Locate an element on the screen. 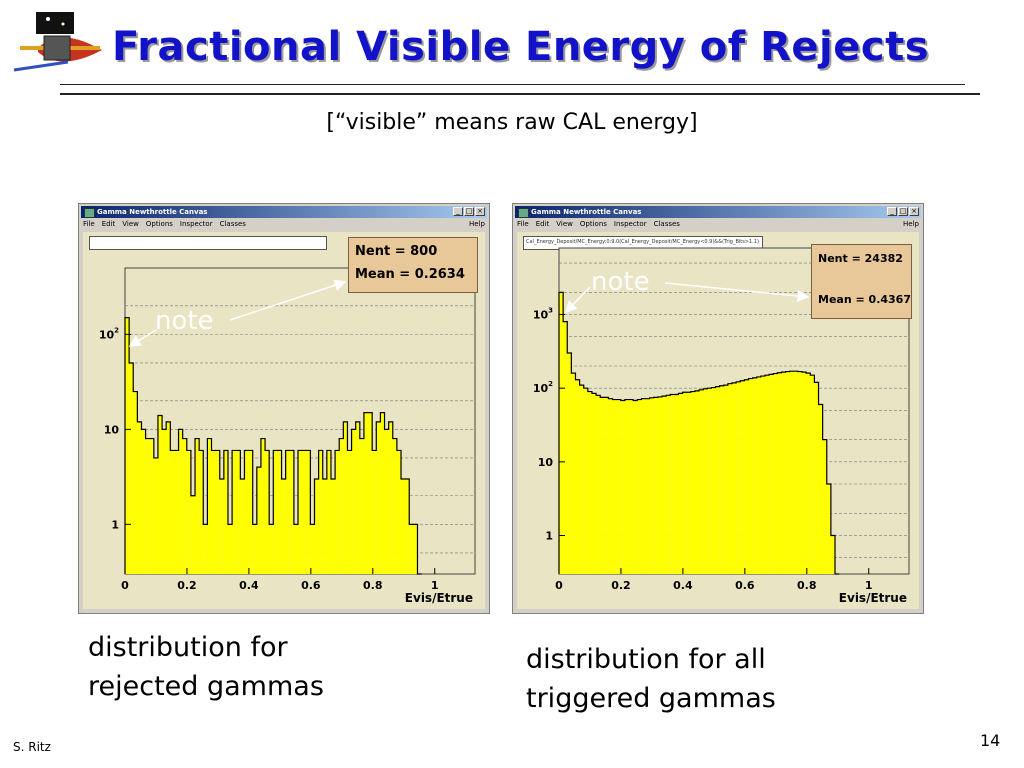 The width and height of the screenshot is (1024, 768). caption-line: rejected gammas is located at coordinates (206, 686).